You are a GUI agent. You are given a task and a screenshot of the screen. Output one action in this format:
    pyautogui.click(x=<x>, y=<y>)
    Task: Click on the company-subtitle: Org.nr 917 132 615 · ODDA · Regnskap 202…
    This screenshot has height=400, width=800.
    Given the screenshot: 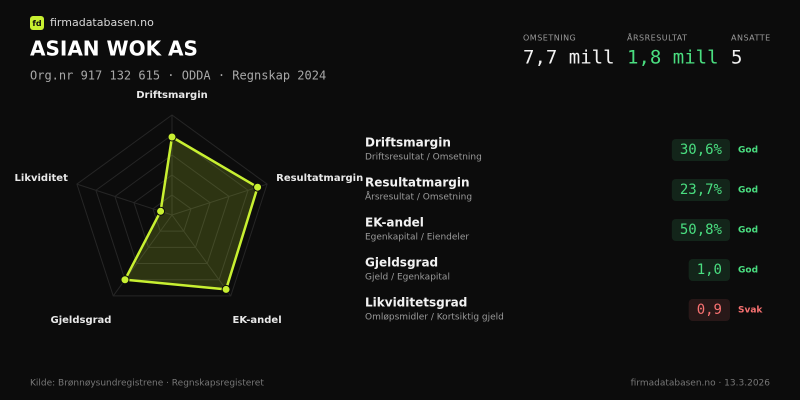 What is the action you would take?
    pyautogui.click(x=178, y=76)
    